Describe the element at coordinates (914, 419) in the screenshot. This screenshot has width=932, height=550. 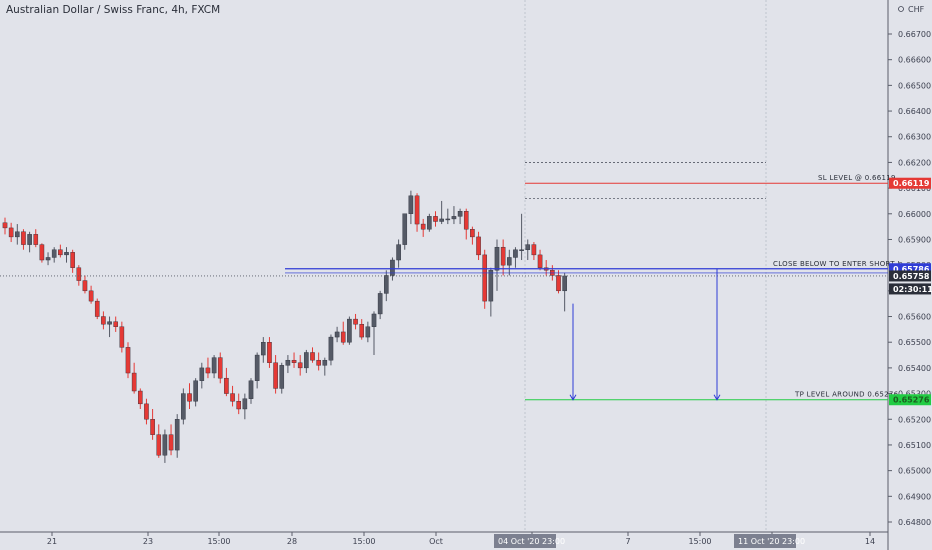
I see `price-tick-label: 0.65200` at that location.